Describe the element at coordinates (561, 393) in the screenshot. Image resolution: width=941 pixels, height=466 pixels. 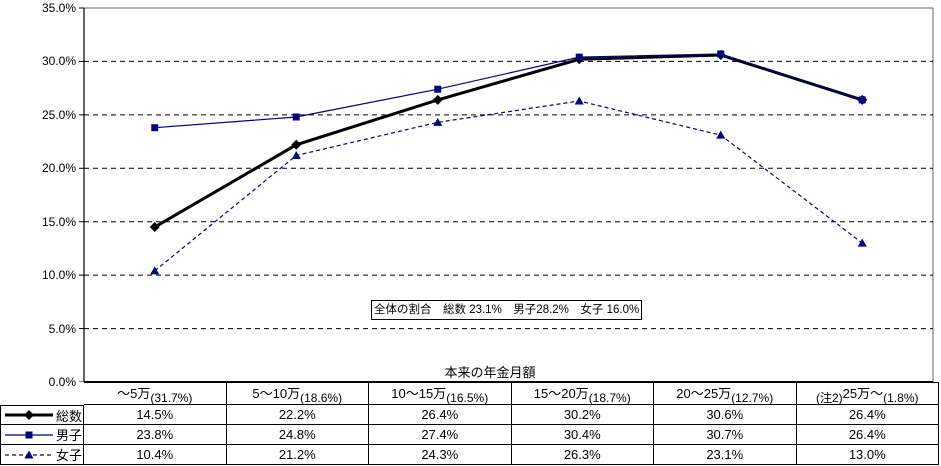
I see `category-label: 15～20万` at that location.